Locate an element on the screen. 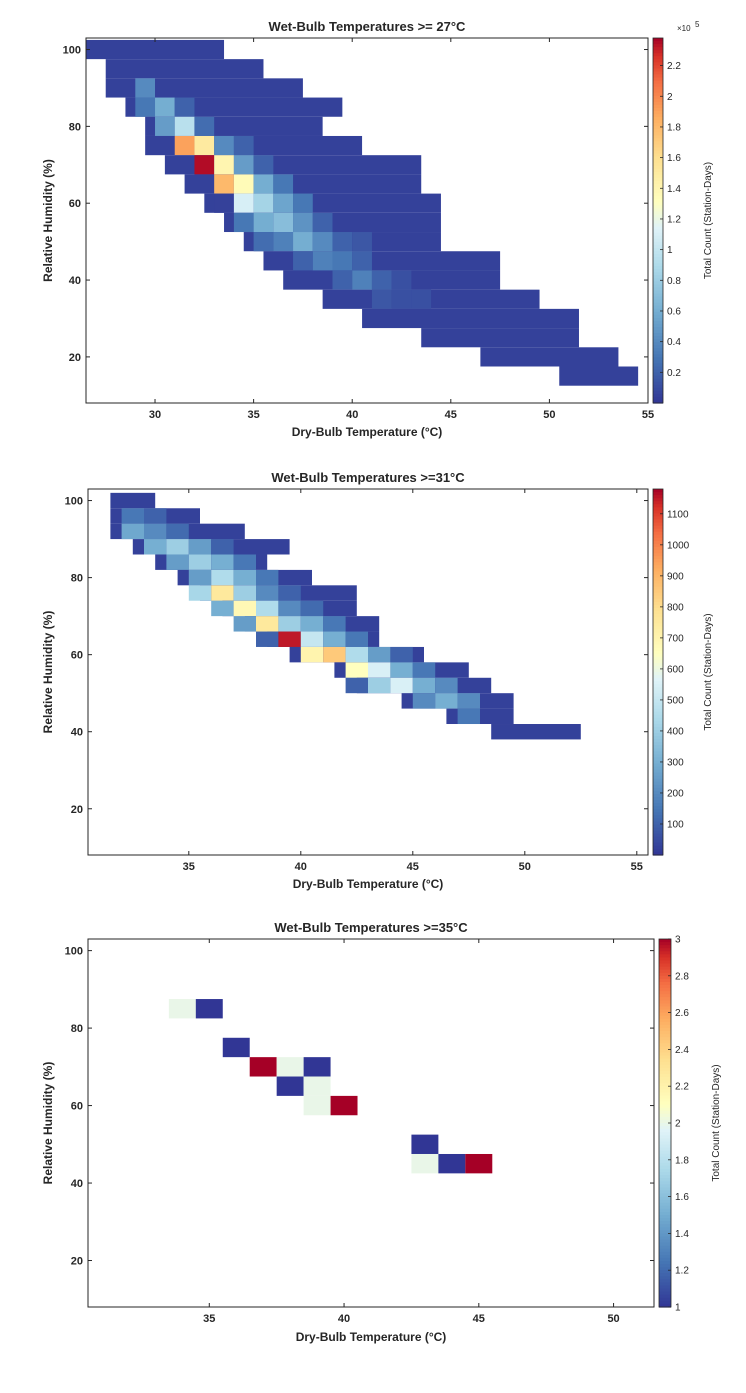  colorbar-tick-label: 1.4 is located at coordinates (674, 189).